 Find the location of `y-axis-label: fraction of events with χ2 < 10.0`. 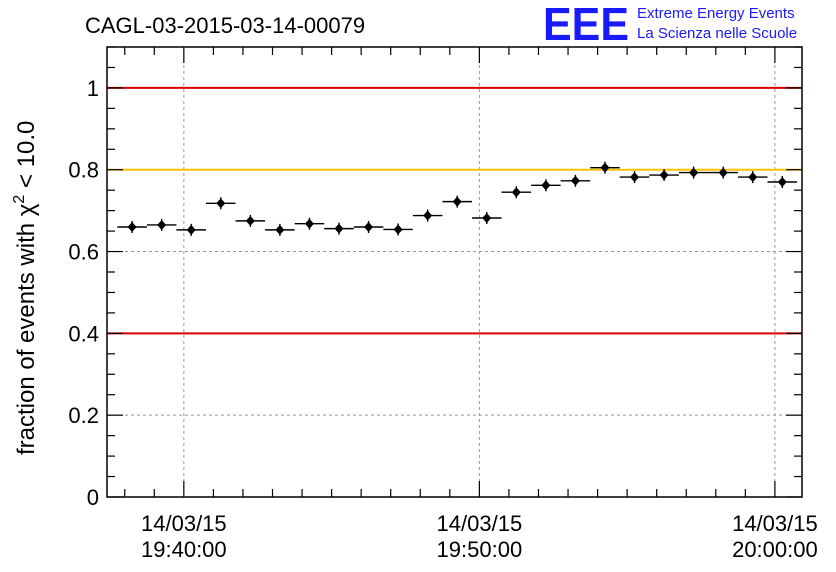

y-axis-label: fraction of events with χ2 < 10.0 is located at coordinates (25, 288).